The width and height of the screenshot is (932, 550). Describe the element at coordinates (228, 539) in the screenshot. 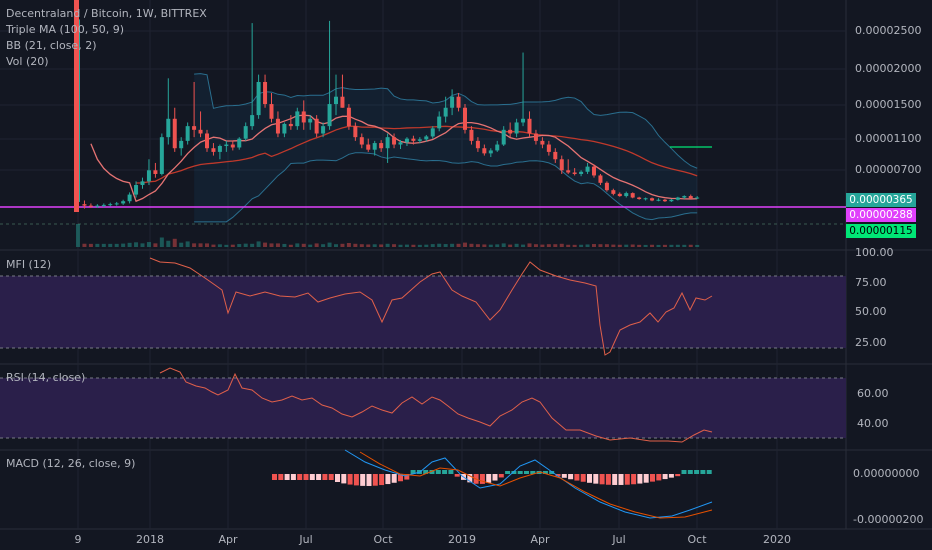

I see `time-tick-2: Apr` at that location.